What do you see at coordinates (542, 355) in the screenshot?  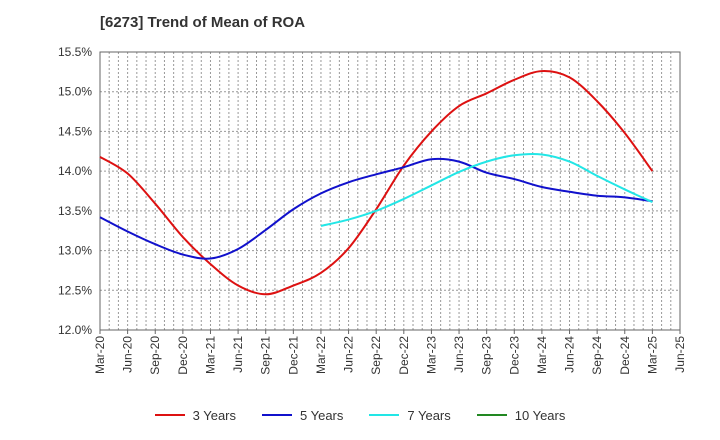 I see `x-tick-label: Mar-24` at bounding box center [542, 355].